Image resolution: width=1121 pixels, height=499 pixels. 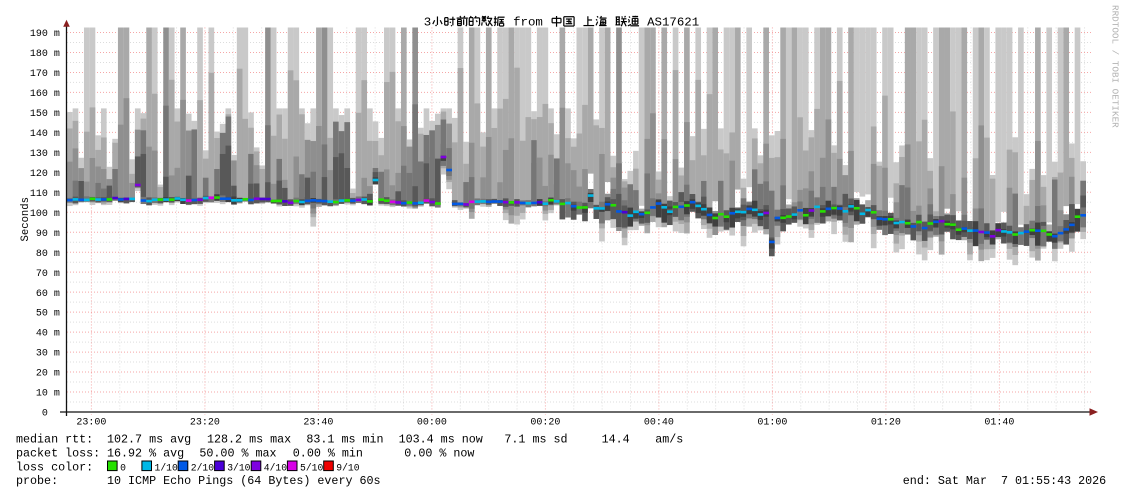 I want to click on svg-text: 01:40, so click(x=999, y=423).